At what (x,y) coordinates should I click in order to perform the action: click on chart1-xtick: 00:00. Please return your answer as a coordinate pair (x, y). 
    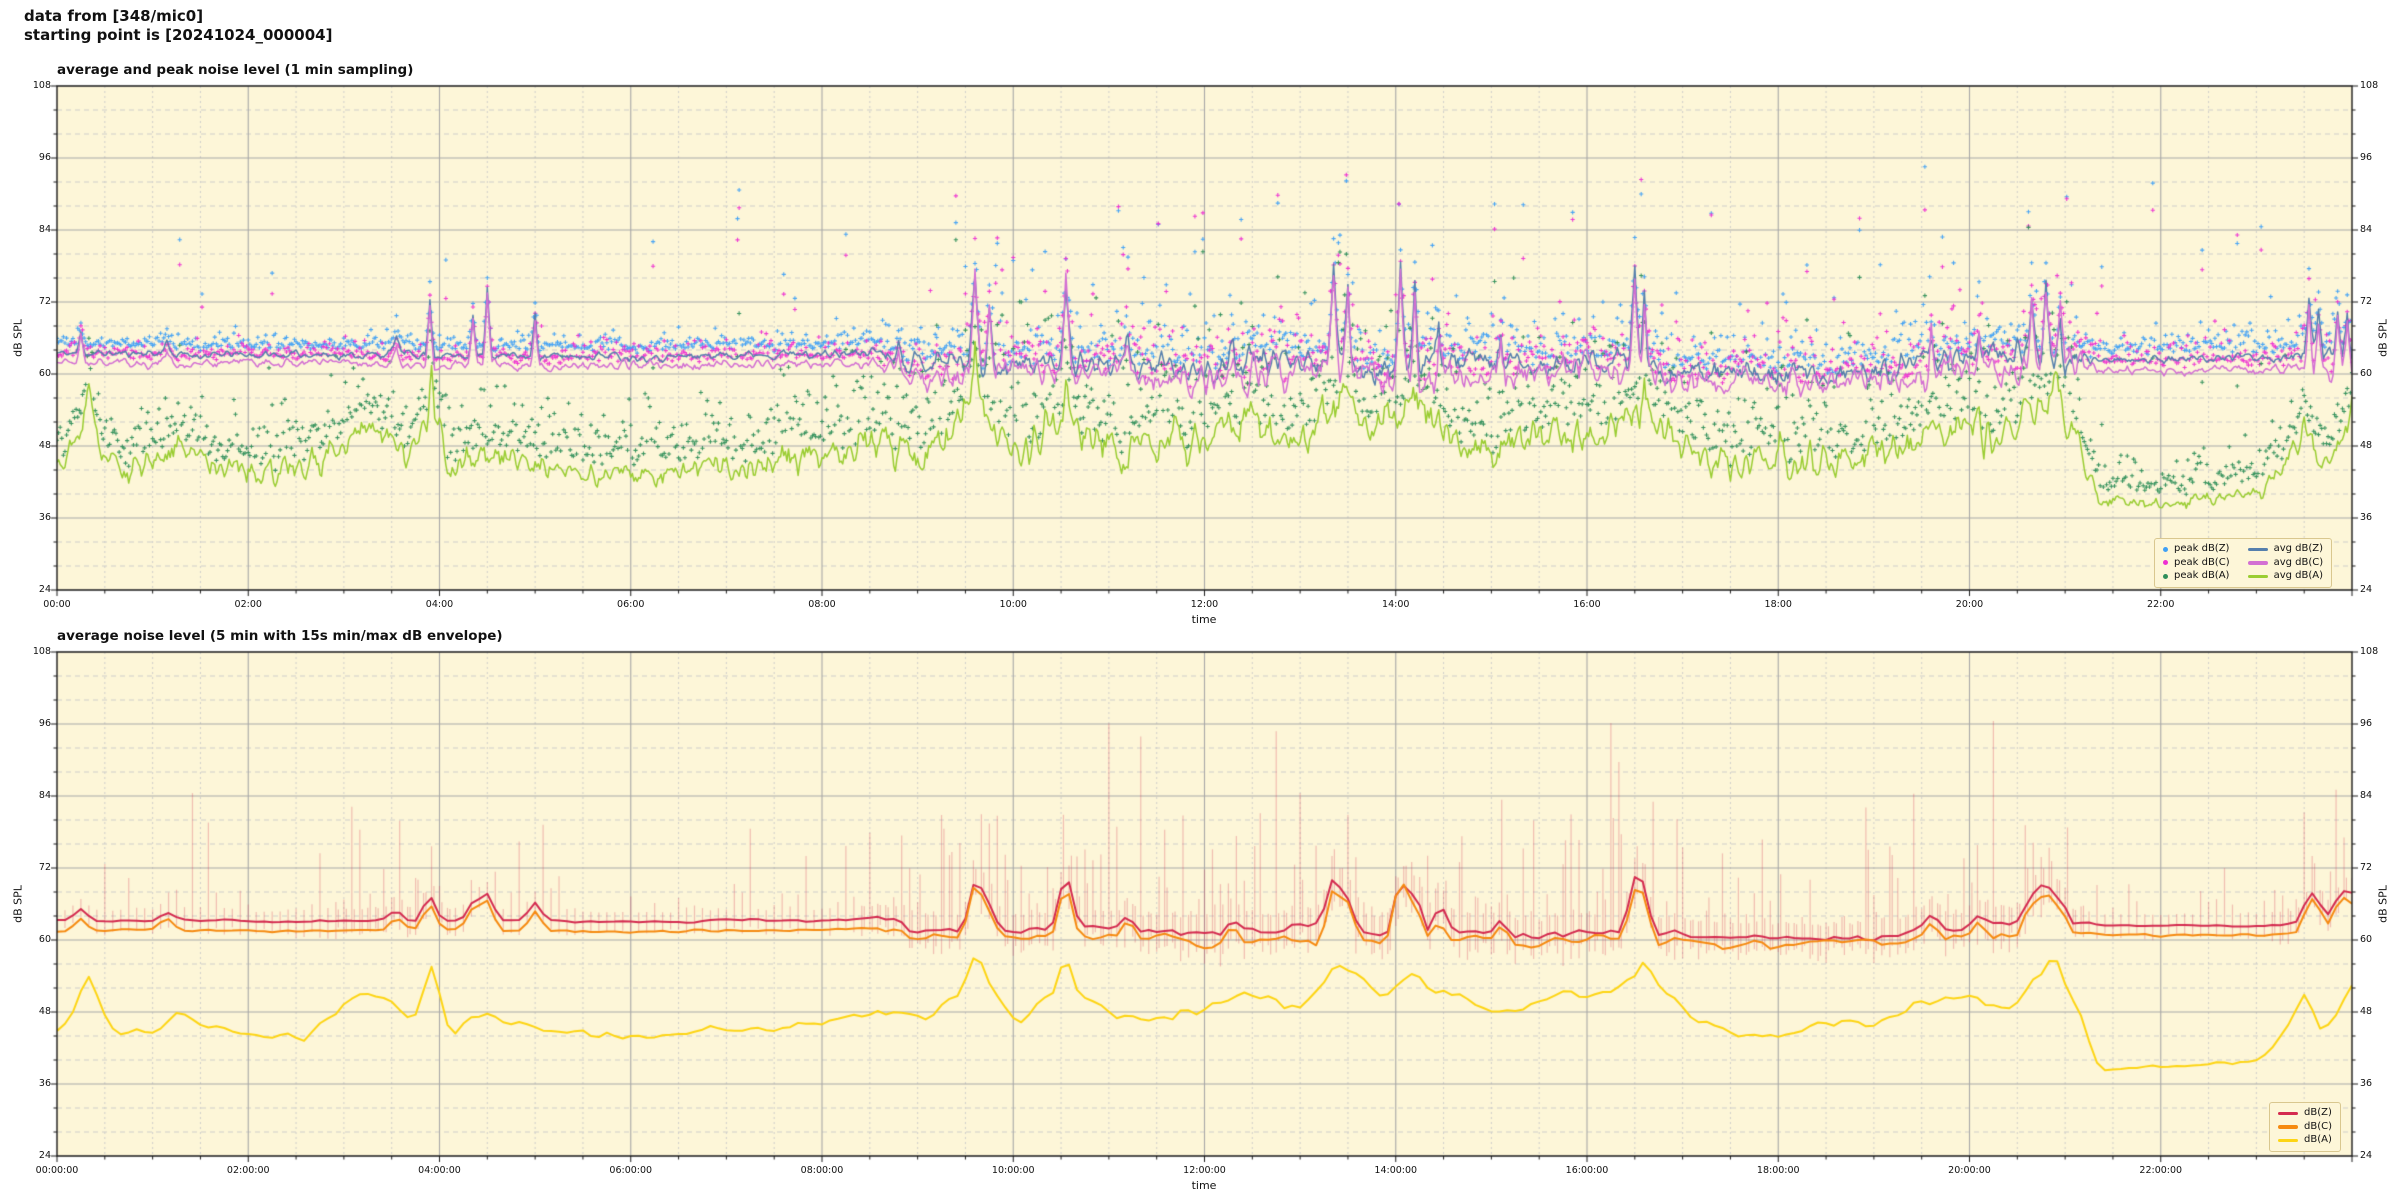
    Looking at the image, I should click on (57, 604).